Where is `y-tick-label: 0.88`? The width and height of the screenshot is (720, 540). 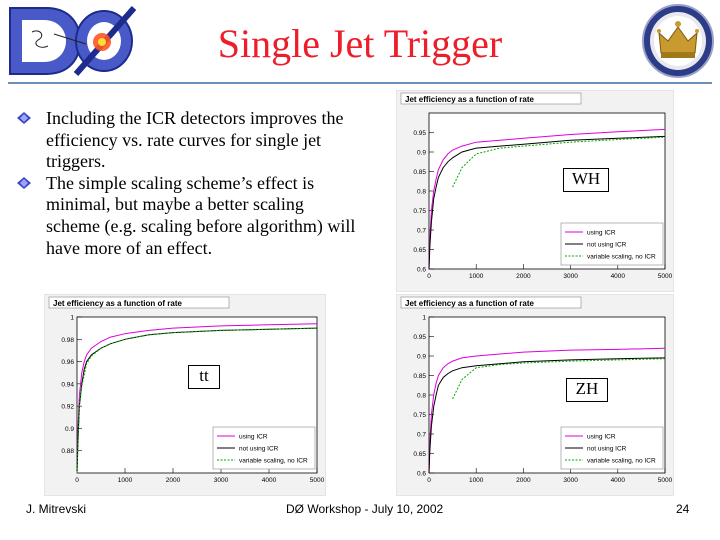 y-tick-label: 0.88 is located at coordinates (67, 451).